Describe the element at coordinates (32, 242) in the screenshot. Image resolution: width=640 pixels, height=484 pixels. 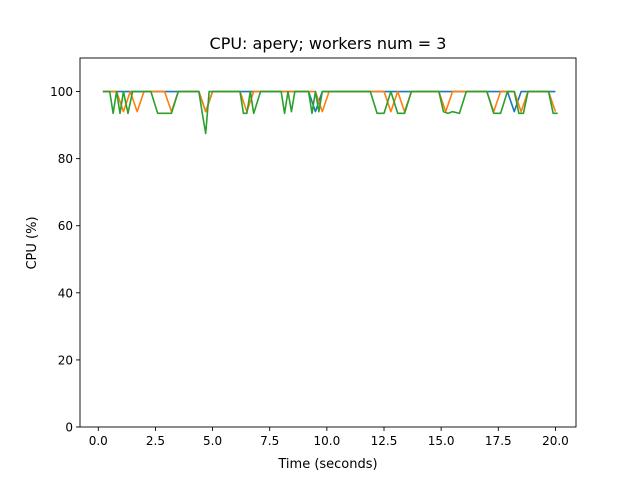
I see `y-axis-label: CPU (%)` at that location.